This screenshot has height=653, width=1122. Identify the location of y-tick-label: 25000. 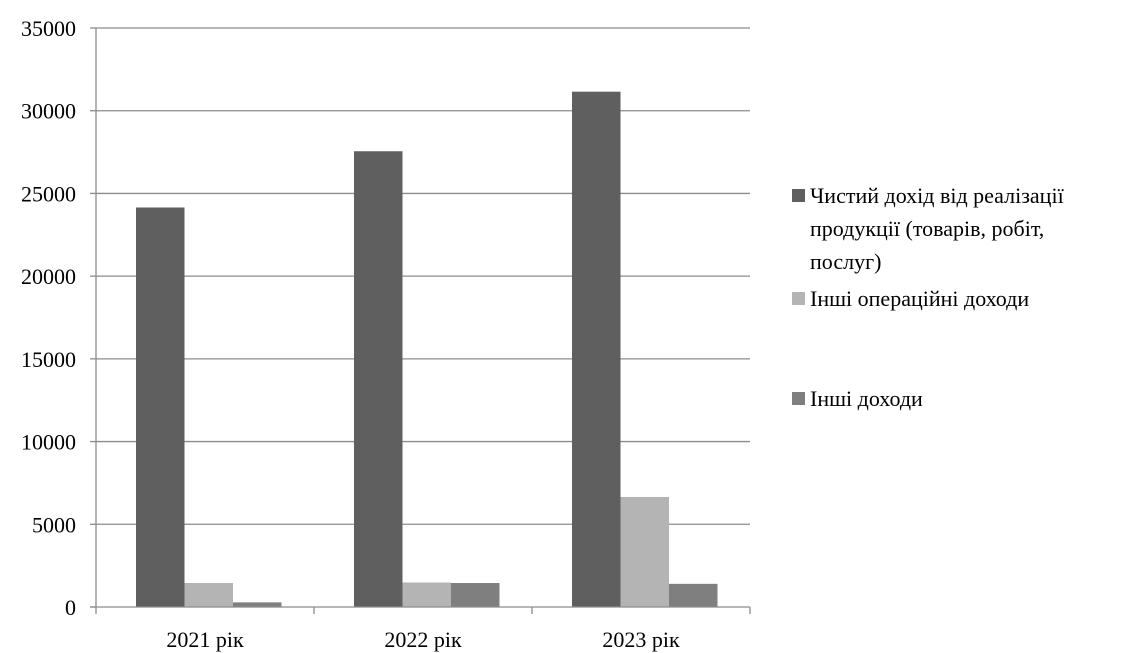
(48, 193).